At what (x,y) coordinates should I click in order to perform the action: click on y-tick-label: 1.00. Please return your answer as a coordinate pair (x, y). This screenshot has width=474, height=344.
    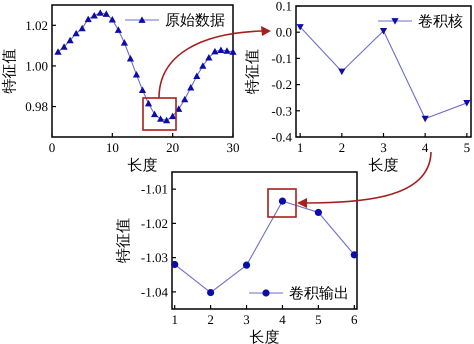
    Looking at the image, I should click on (36, 66).